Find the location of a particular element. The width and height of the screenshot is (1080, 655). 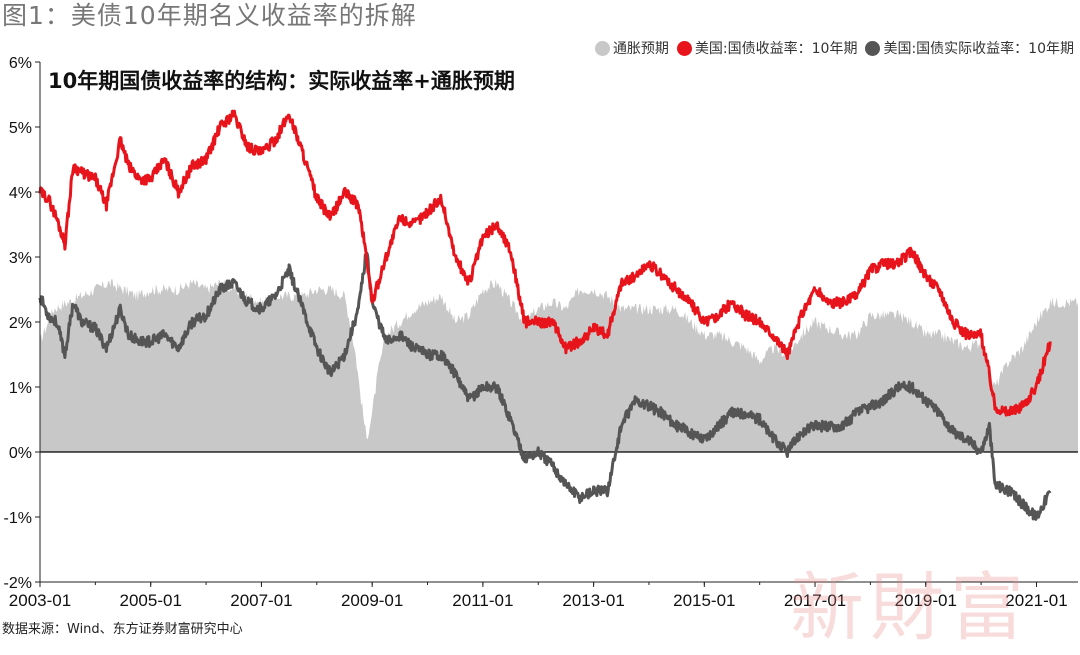

x-tick-label: 2011-01 is located at coordinates (482, 600).